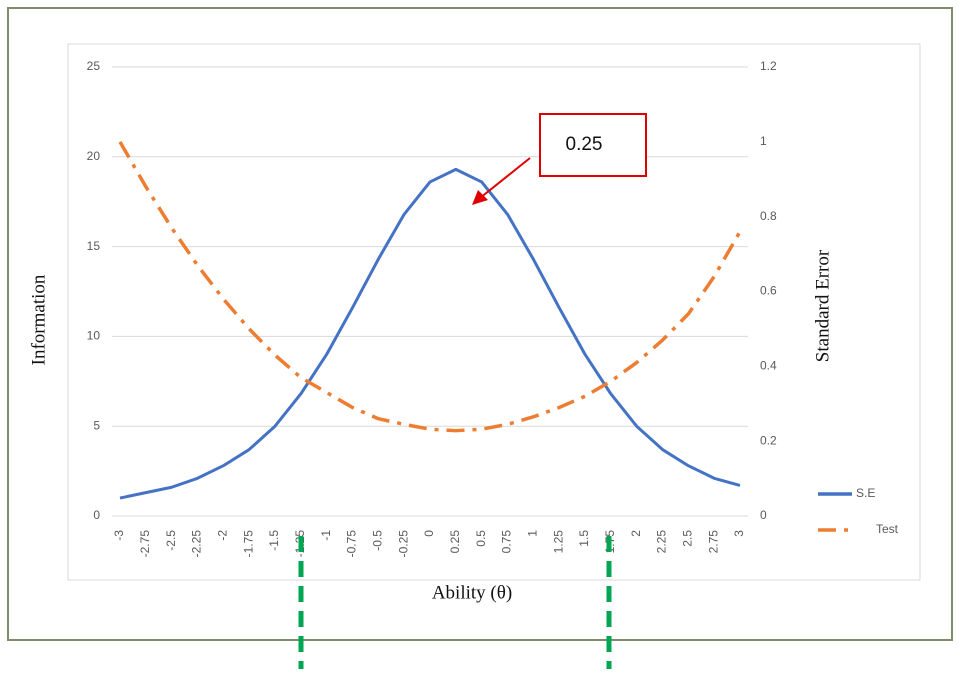 The height and width of the screenshot is (674, 960). What do you see at coordinates (558, 542) in the screenshot?
I see `x-tick-label: 1.25` at bounding box center [558, 542].